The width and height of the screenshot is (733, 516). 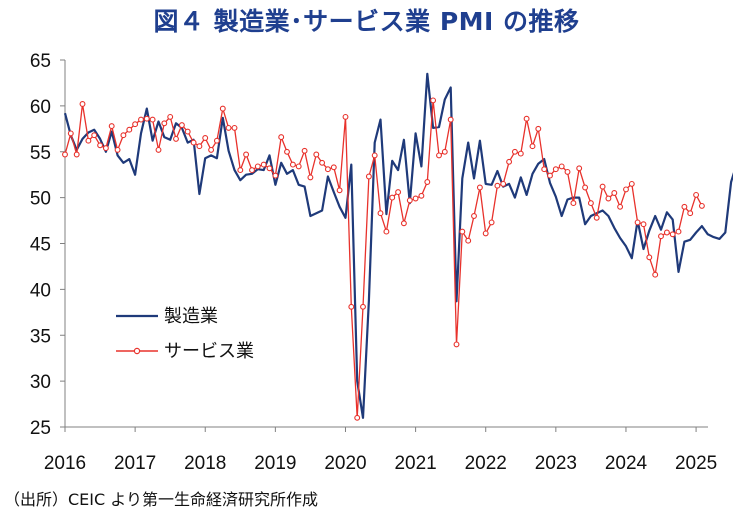 What do you see at coordinates (209, 351) in the screenshot?
I see `legend-label-services: サービス業` at bounding box center [209, 351].